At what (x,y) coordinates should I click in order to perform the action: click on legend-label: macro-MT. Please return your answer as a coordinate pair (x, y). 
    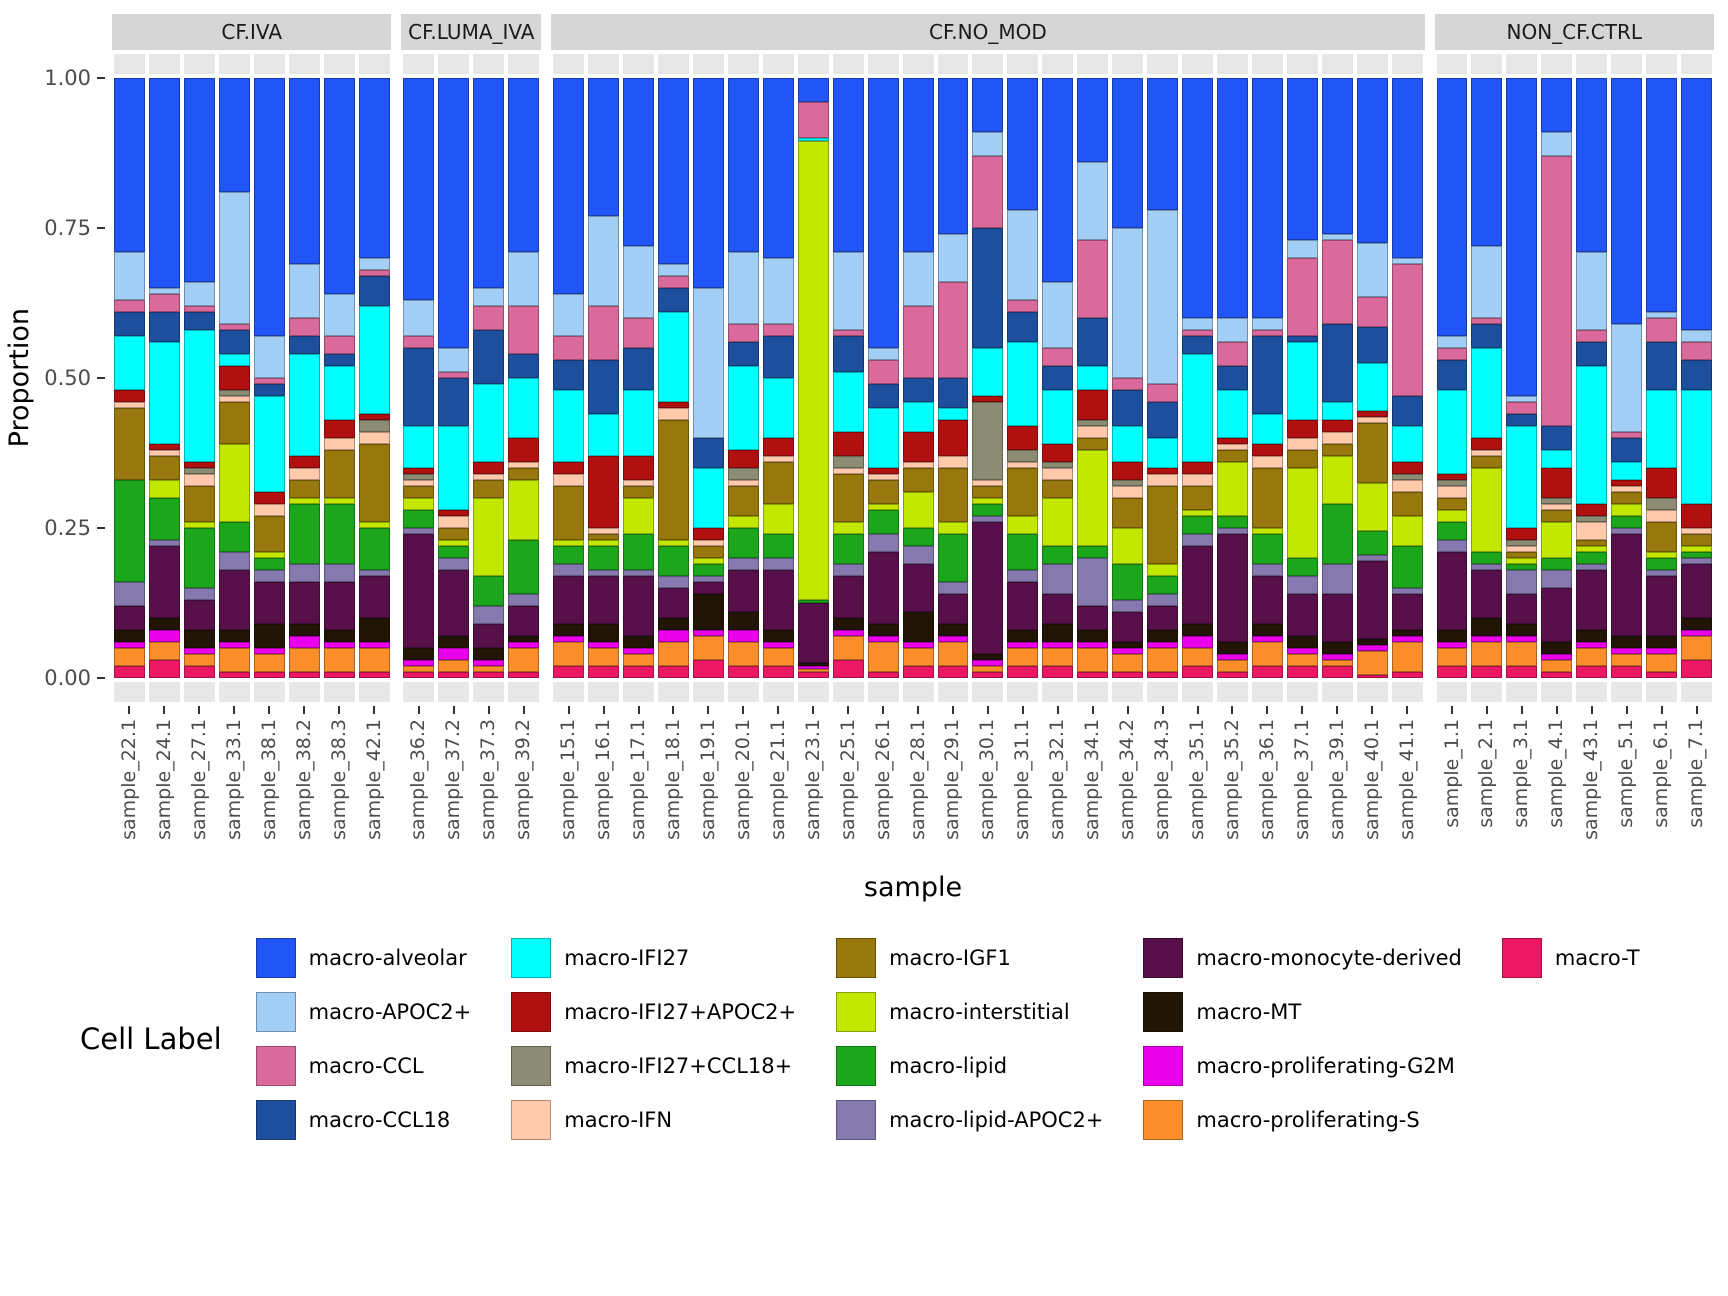
    Looking at the image, I should click on (1249, 1012).